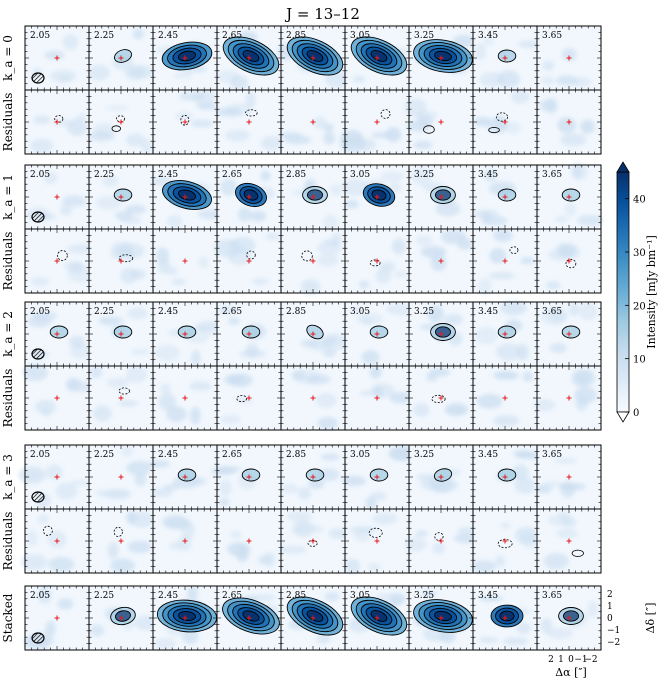 Image resolution: width=664 pixels, height=690 pixels. What do you see at coordinates (8, 334) in the screenshot?
I see `row-label: k_a = 2` at bounding box center [8, 334].